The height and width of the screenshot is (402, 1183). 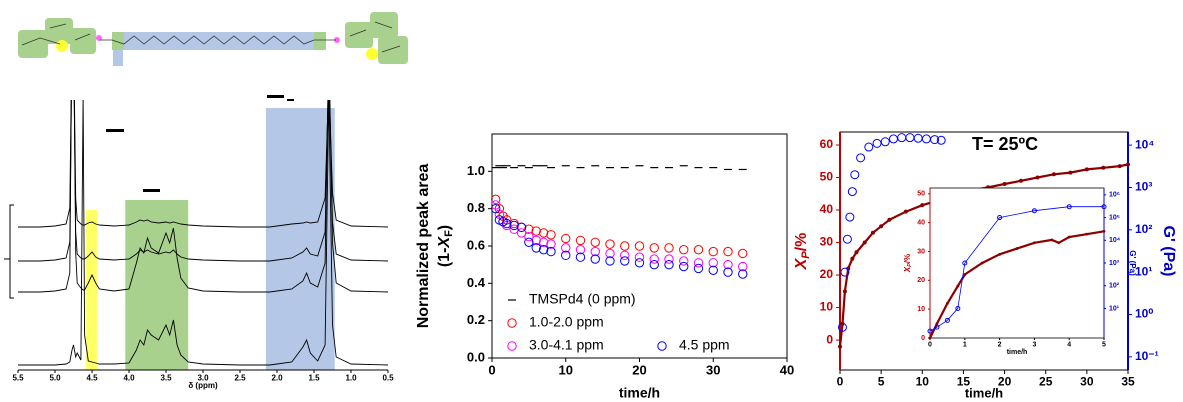 What do you see at coordinates (1144, 314) in the screenshot?
I see `y2-tick-label: 10⁰` at bounding box center [1144, 314].